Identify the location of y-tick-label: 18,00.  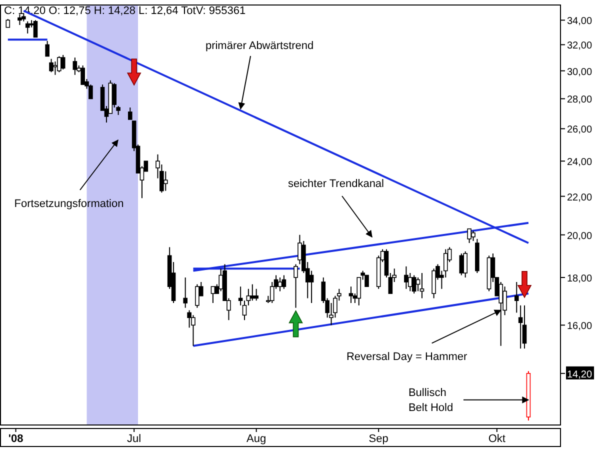
(579, 278).